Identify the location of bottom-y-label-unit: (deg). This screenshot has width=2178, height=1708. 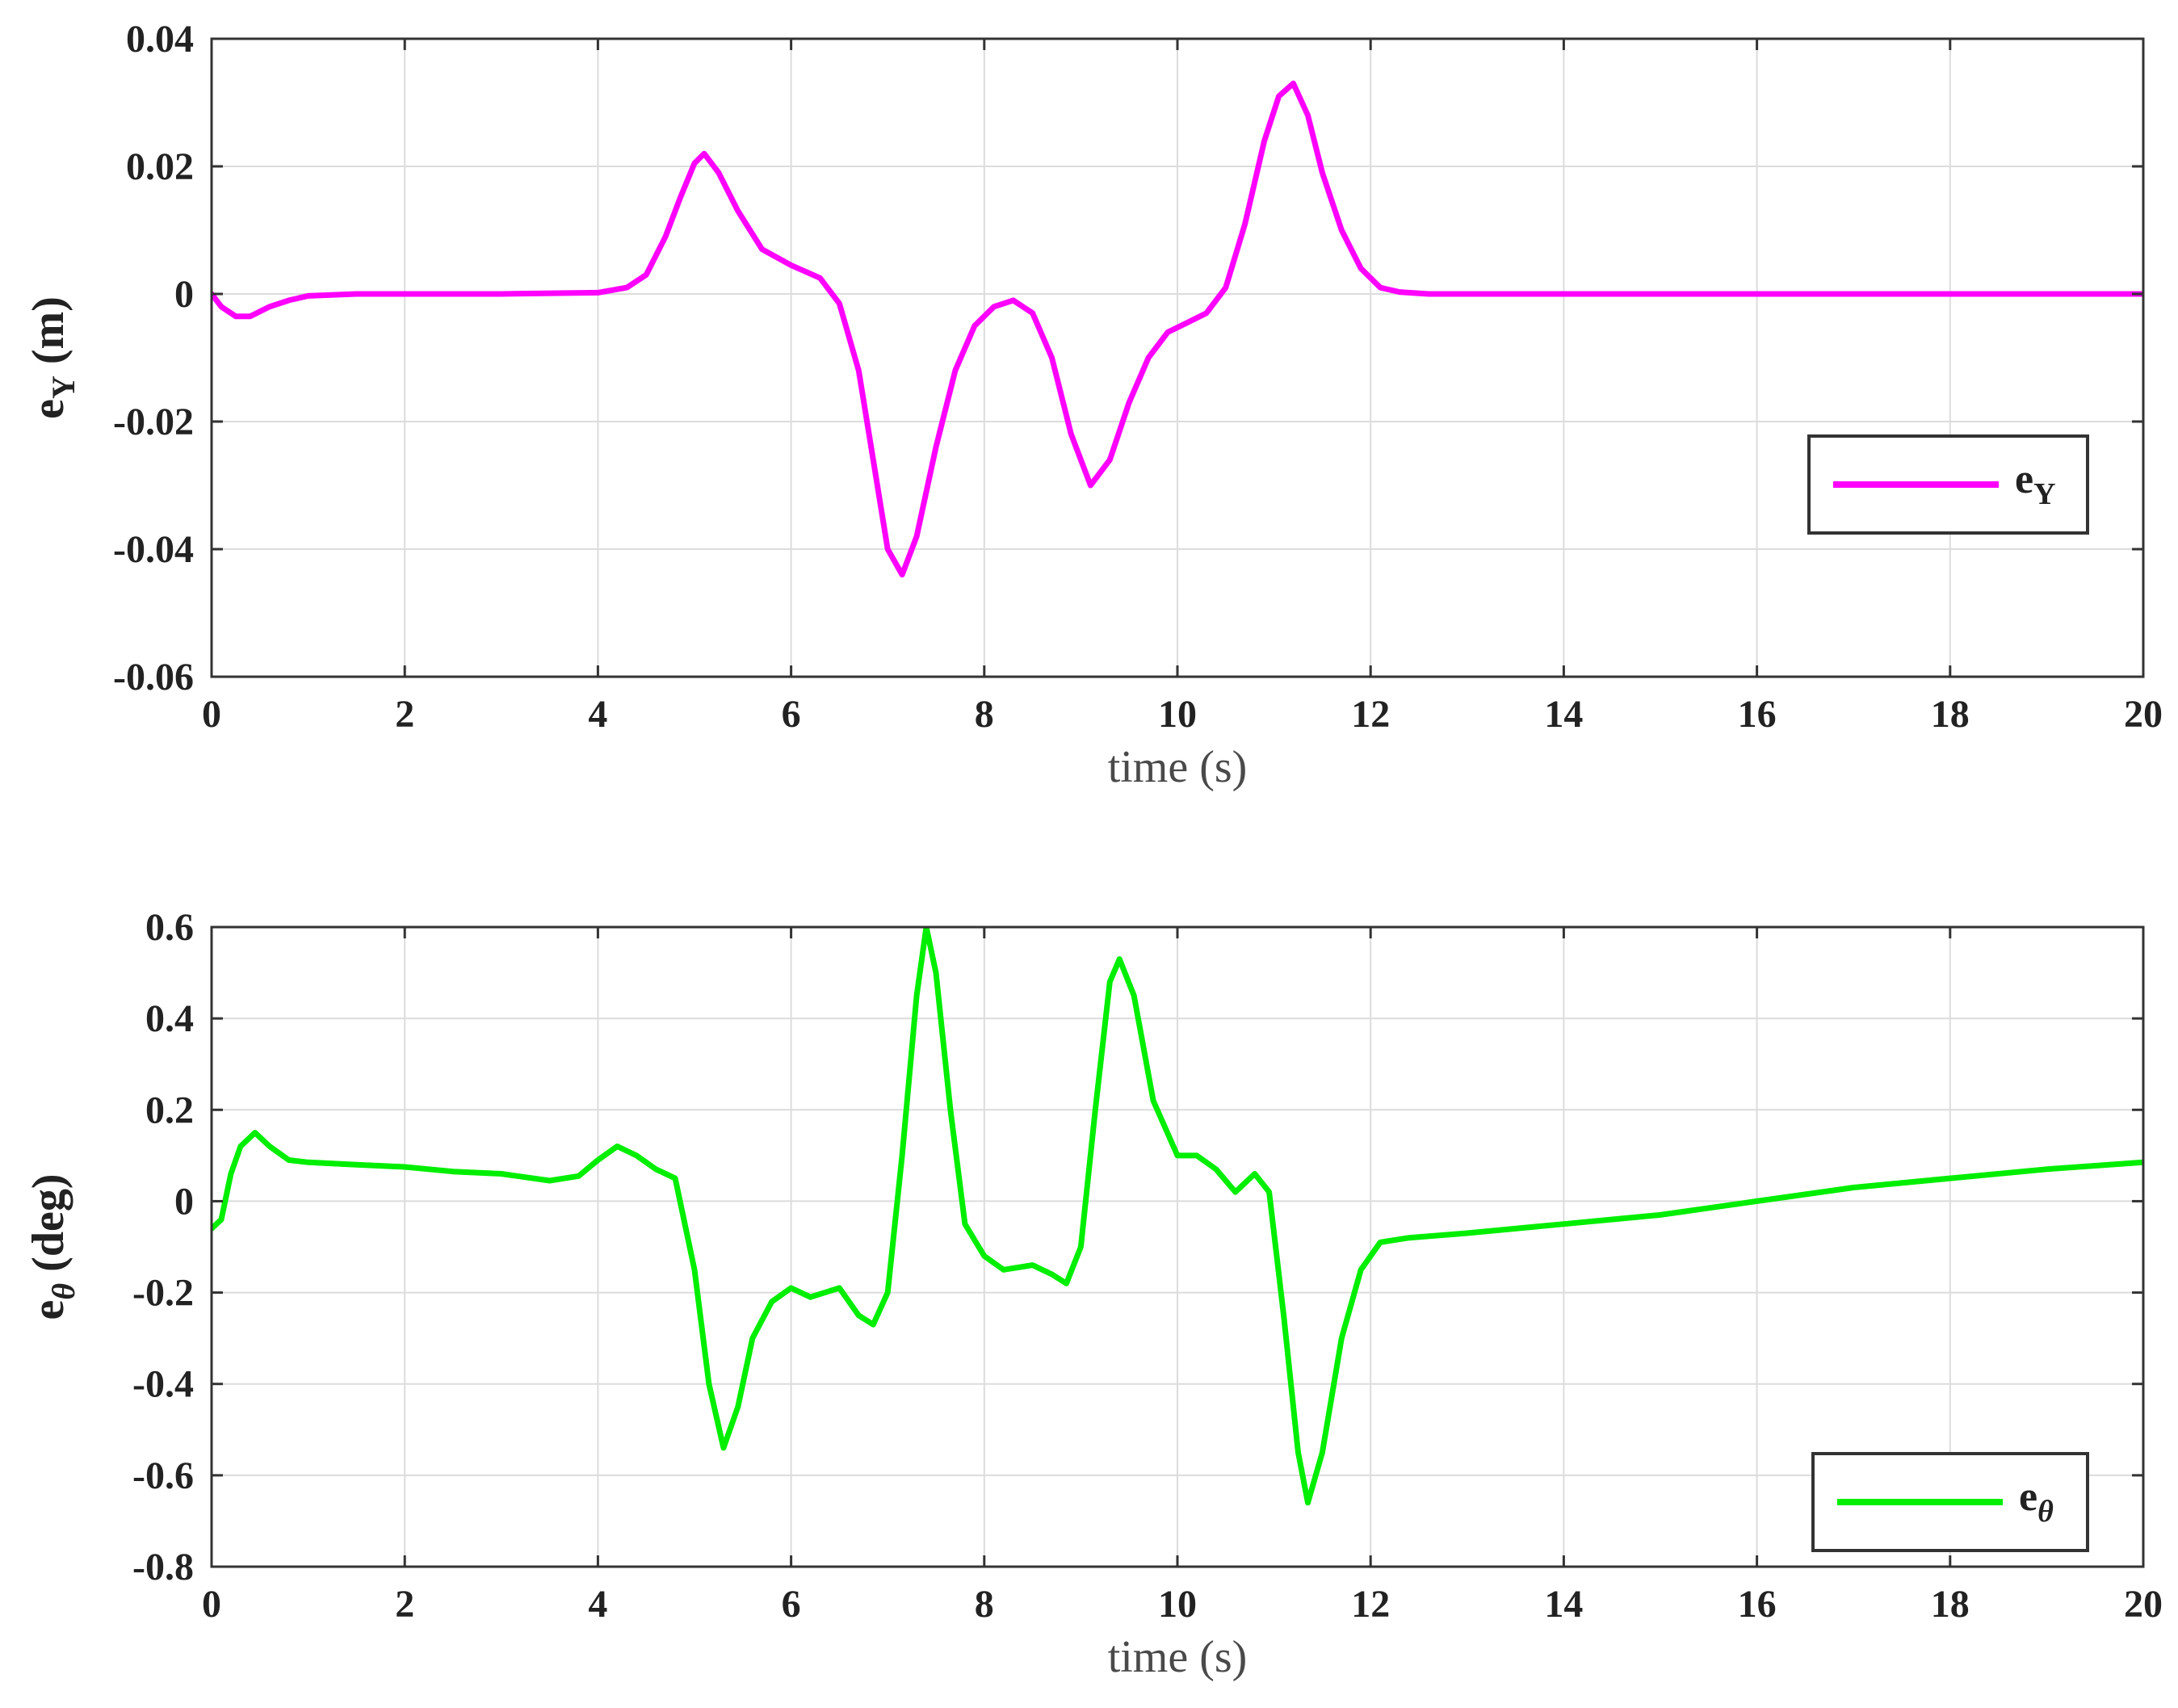
(48, 1228).